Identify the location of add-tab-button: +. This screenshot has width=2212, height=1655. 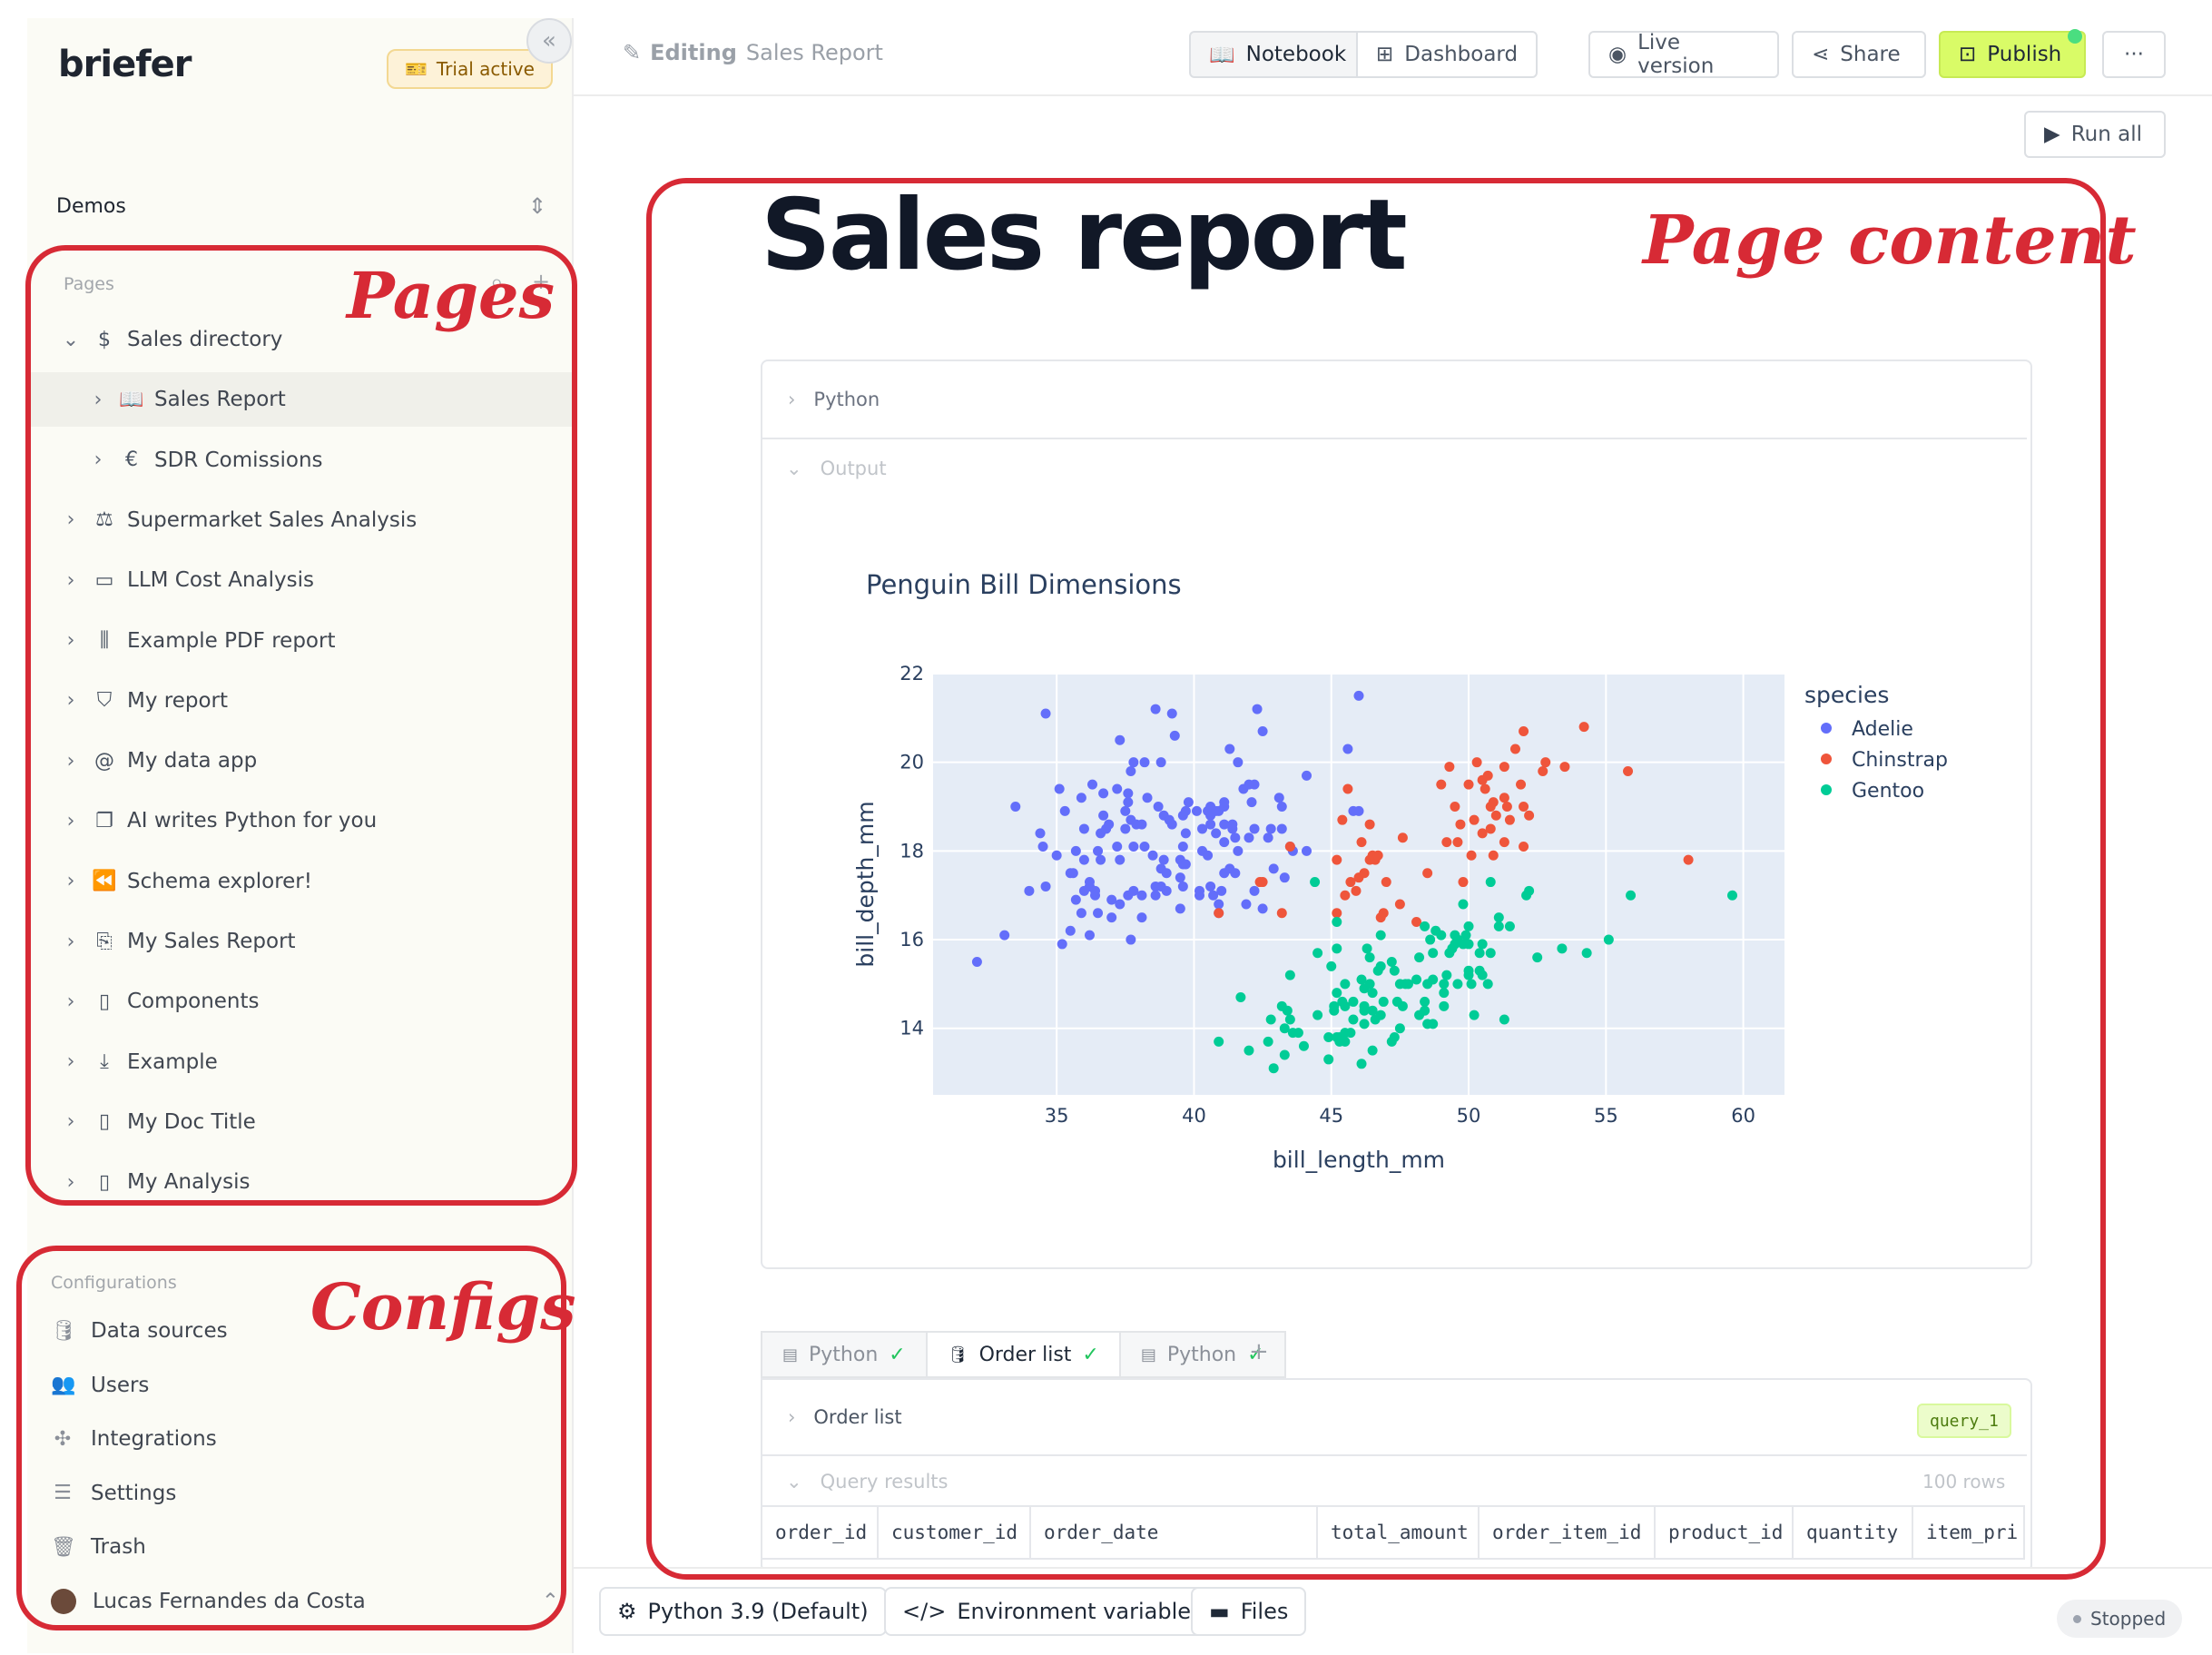
(1259, 1351).